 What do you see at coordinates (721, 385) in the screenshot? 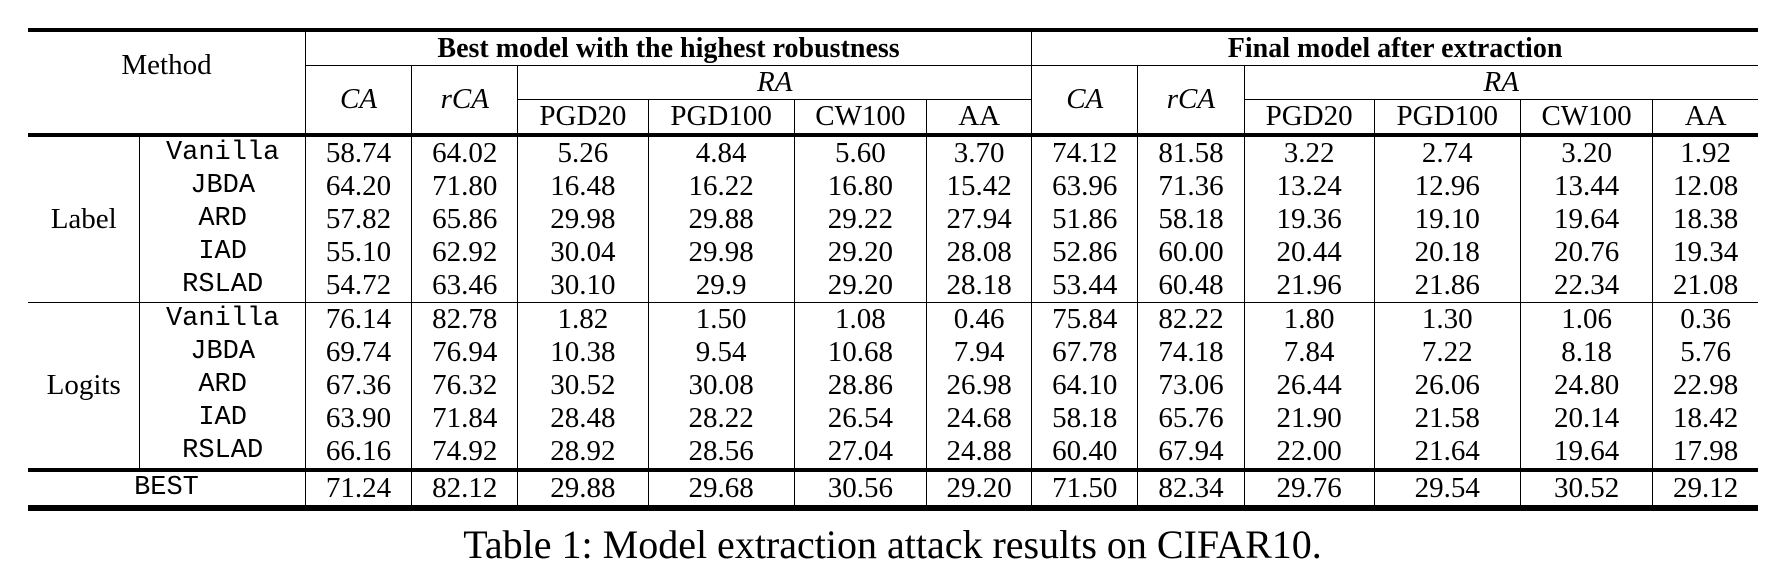
I see `value-cell: 30.08` at bounding box center [721, 385].